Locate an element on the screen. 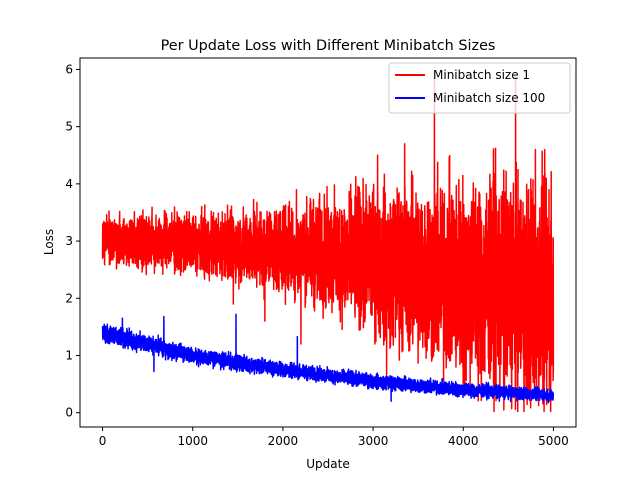 The width and height of the screenshot is (640, 480). x-tick-label: 4000 is located at coordinates (463, 441).